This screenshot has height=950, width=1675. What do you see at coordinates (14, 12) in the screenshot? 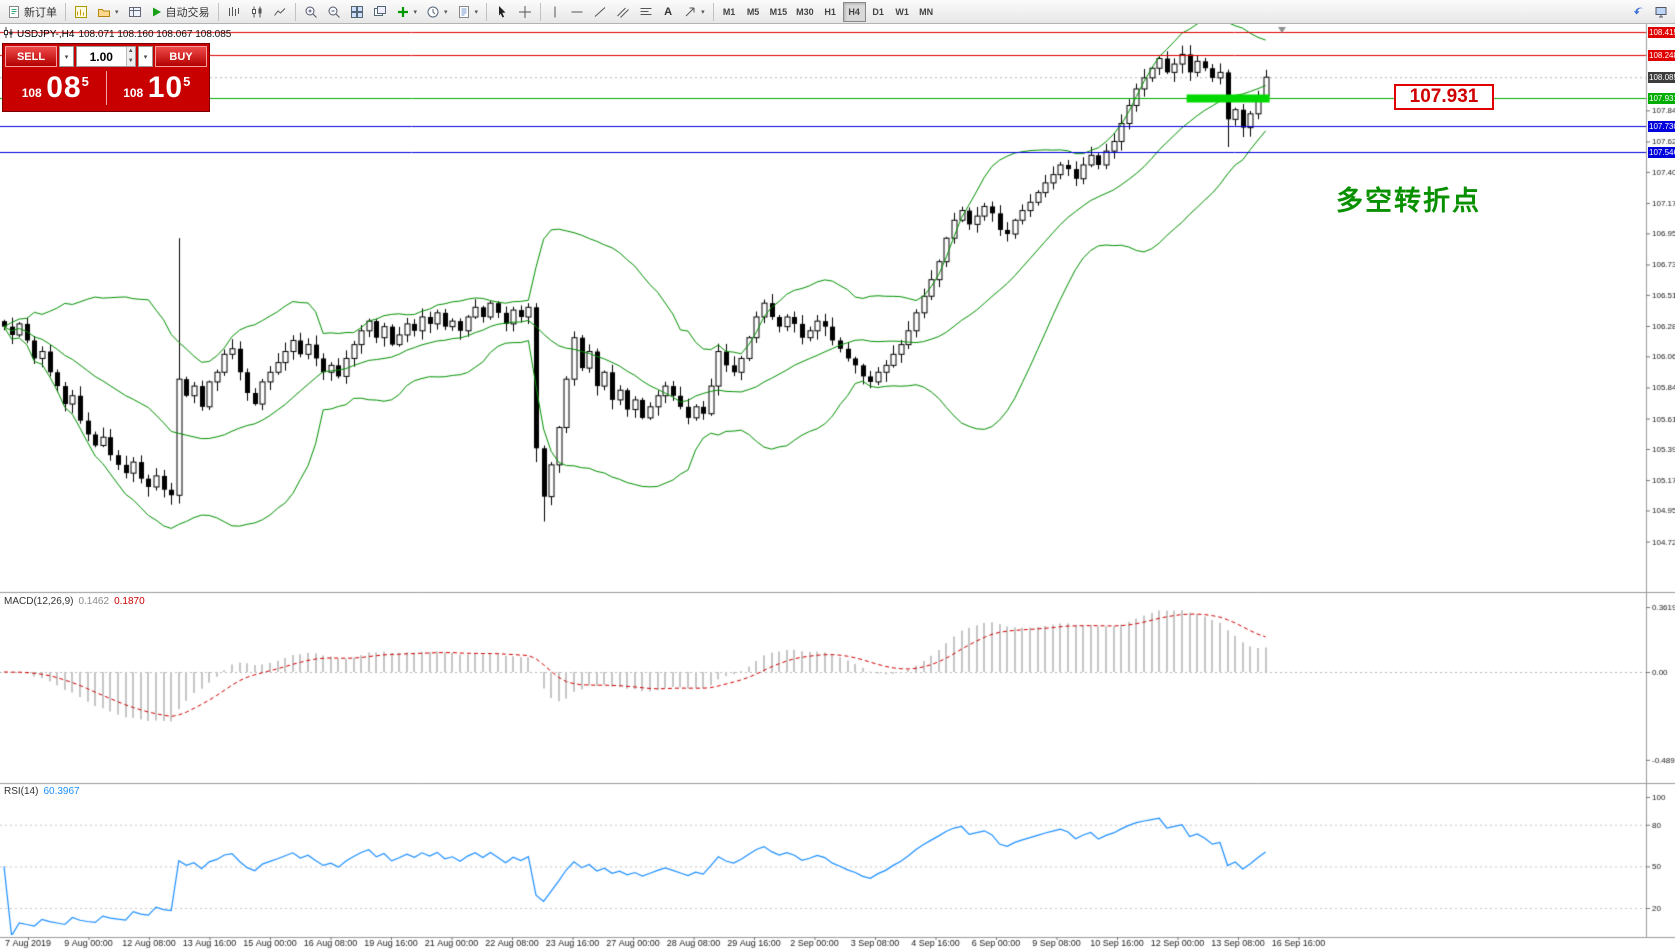
I see `new-order-icon` at bounding box center [14, 12].